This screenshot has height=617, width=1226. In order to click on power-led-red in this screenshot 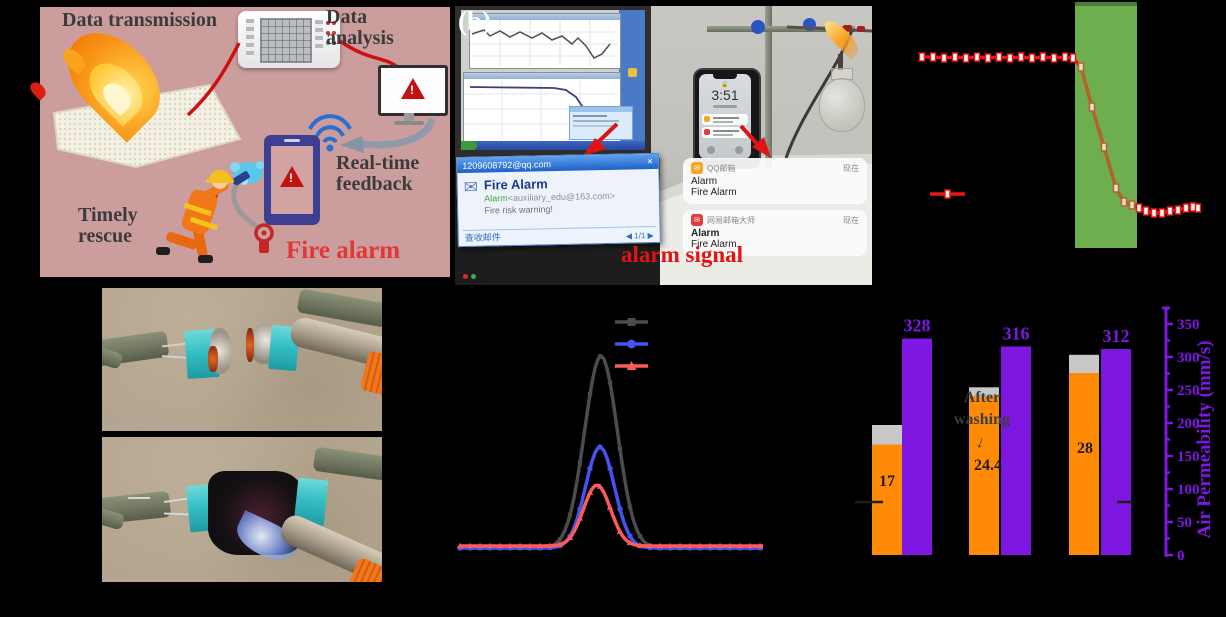, I will do `click(465, 276)`.